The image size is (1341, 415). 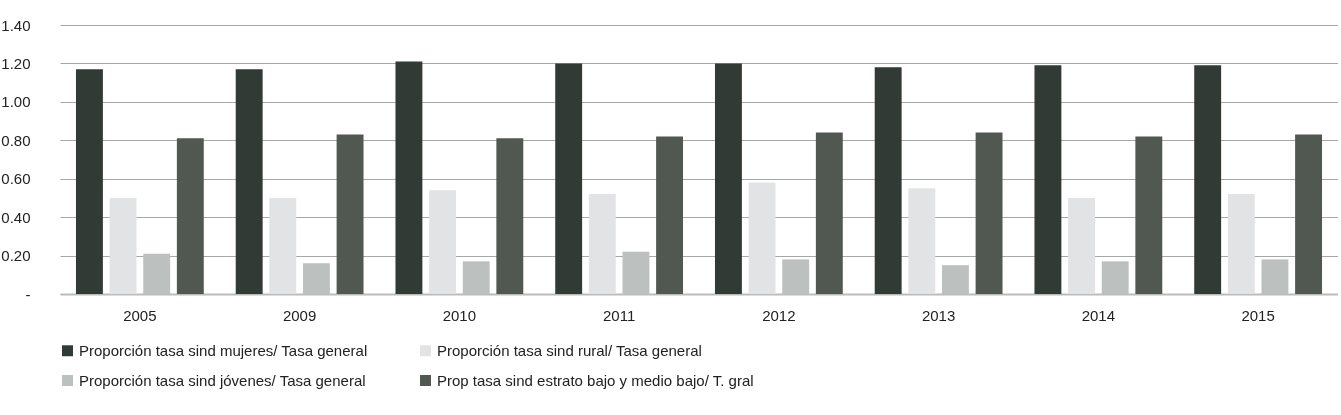 I want to click on x-tick-label: 2012, so click(x=779, y=315).